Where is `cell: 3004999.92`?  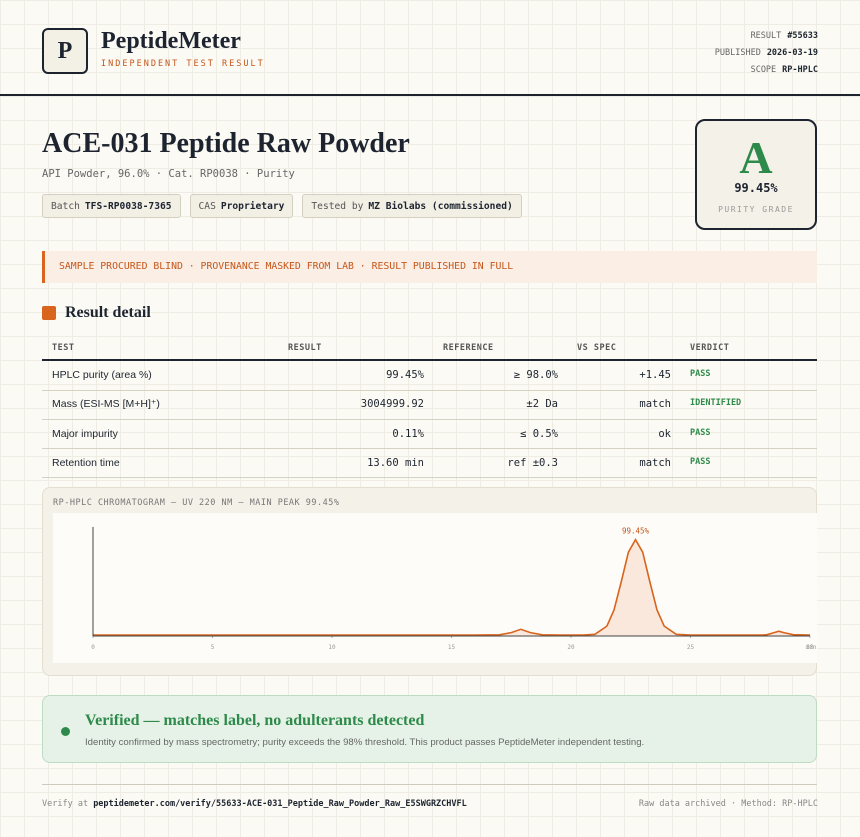 cell: 3004999.92 is located at coordinates (392, 404).